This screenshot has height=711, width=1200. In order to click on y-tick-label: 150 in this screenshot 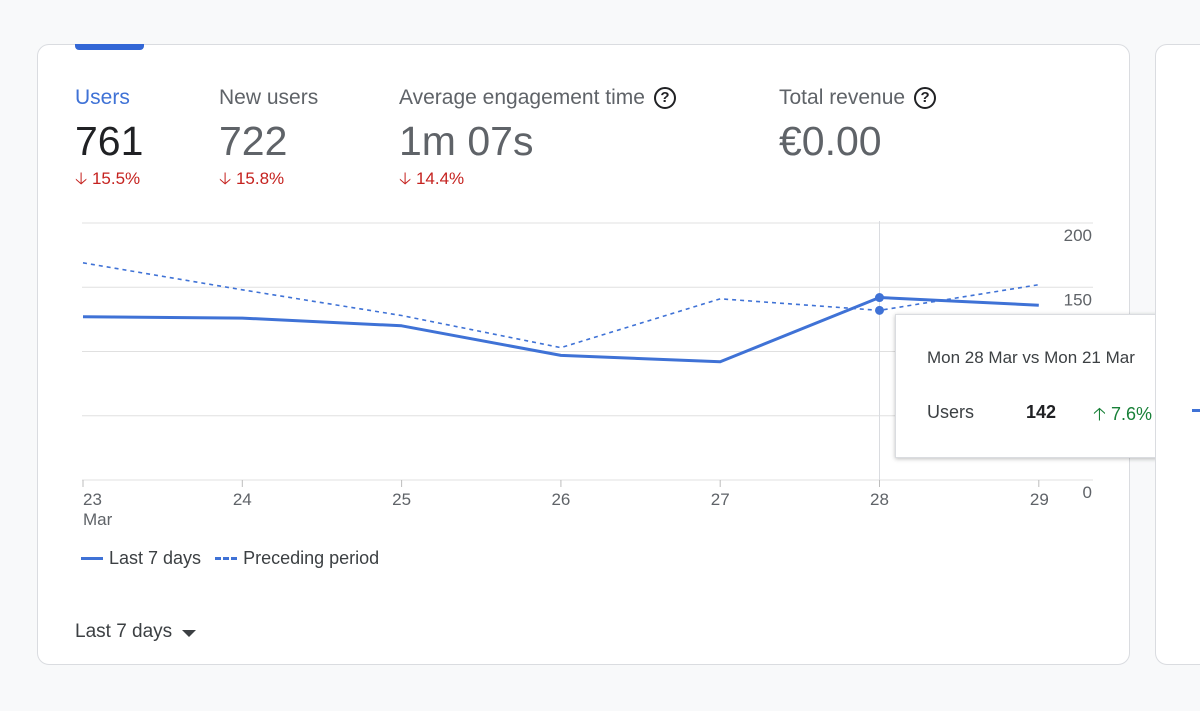, I will do `click(1078, 299)`.